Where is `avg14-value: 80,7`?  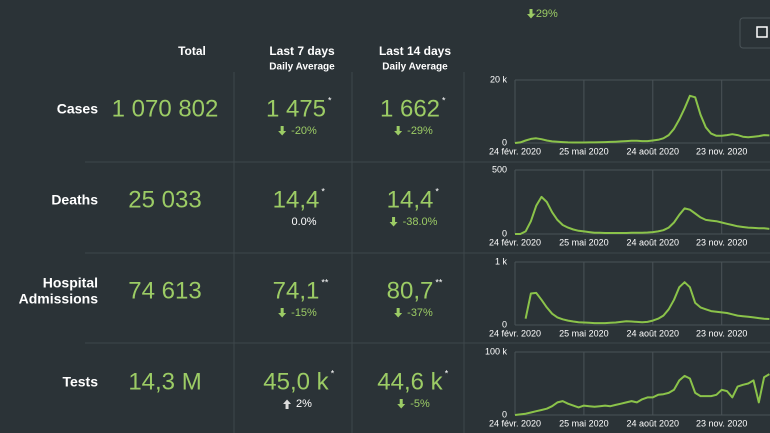
avg14-value: 80,7 is located at coordinates (410, 290).